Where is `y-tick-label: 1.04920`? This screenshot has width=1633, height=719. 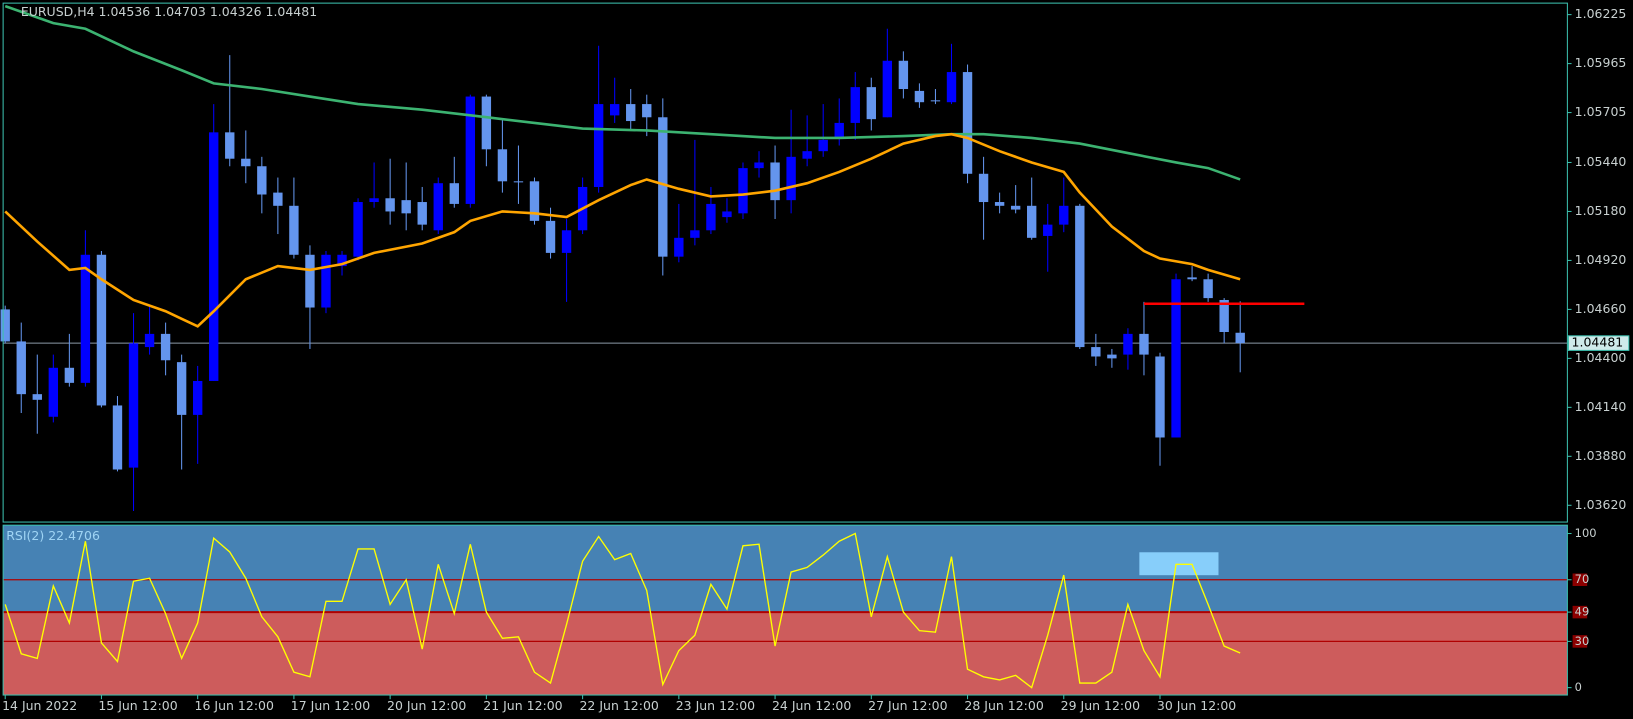
y-tick-label: 1.04920 is located at coordinates (1601, 259).